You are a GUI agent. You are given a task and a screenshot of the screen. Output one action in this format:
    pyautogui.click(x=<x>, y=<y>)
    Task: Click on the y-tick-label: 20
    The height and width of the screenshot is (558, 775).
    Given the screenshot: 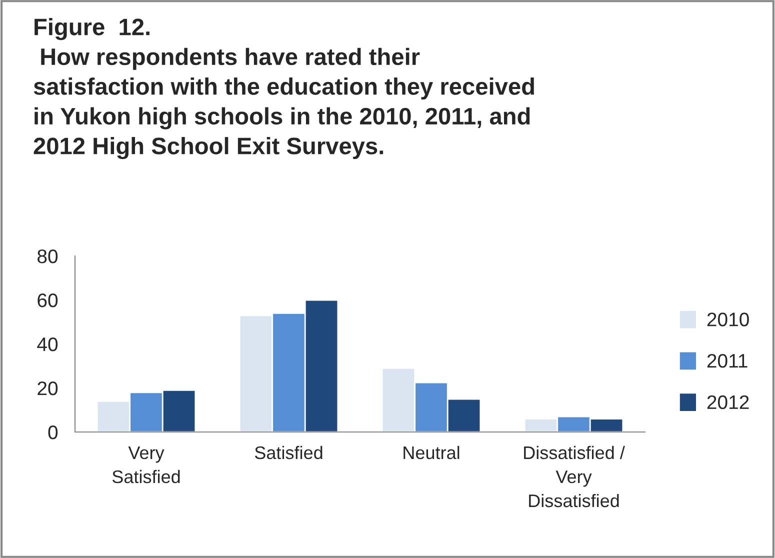 What is the action you would take?
    pyautogui.click(x=48, y=388)
    